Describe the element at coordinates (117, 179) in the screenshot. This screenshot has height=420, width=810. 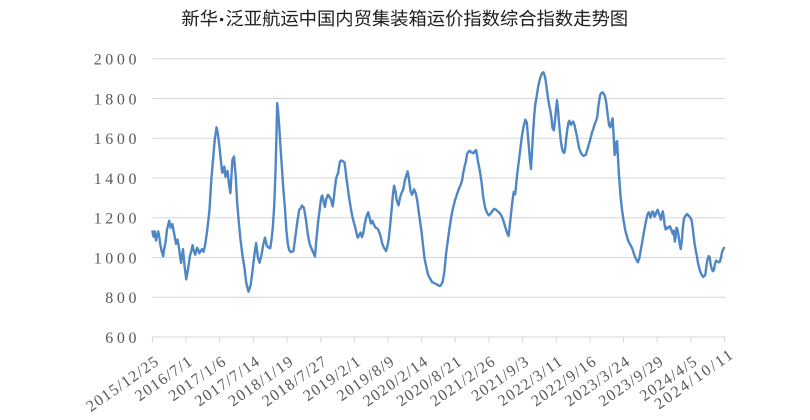
I see `svg-text: 1400` at that location.